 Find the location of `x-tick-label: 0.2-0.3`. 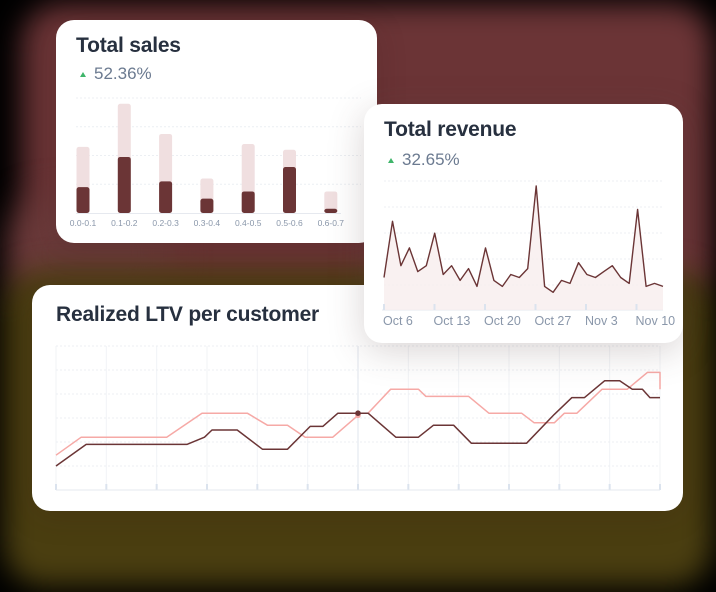

x-tick-label: 0.2-0.3 is located at coordinates (165, 223).